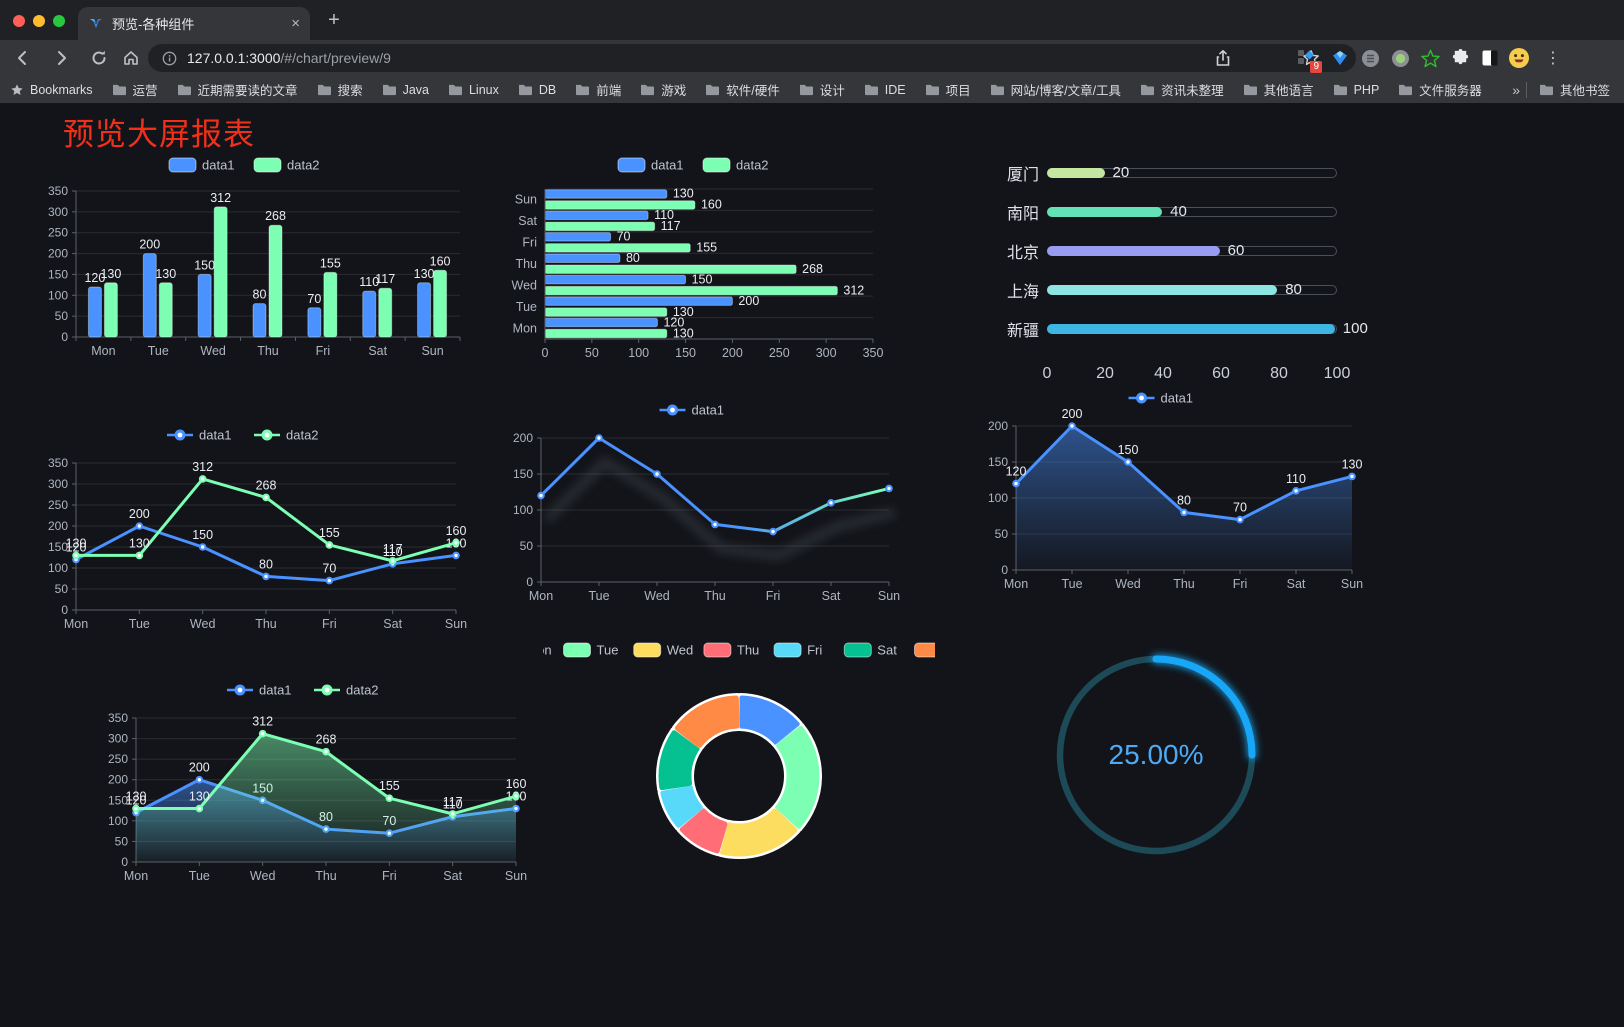 This screenshot has width=1624, height=1027. Describe the element at coordinates (99, 58) in the screenshot. I see `reload-button` at that location.